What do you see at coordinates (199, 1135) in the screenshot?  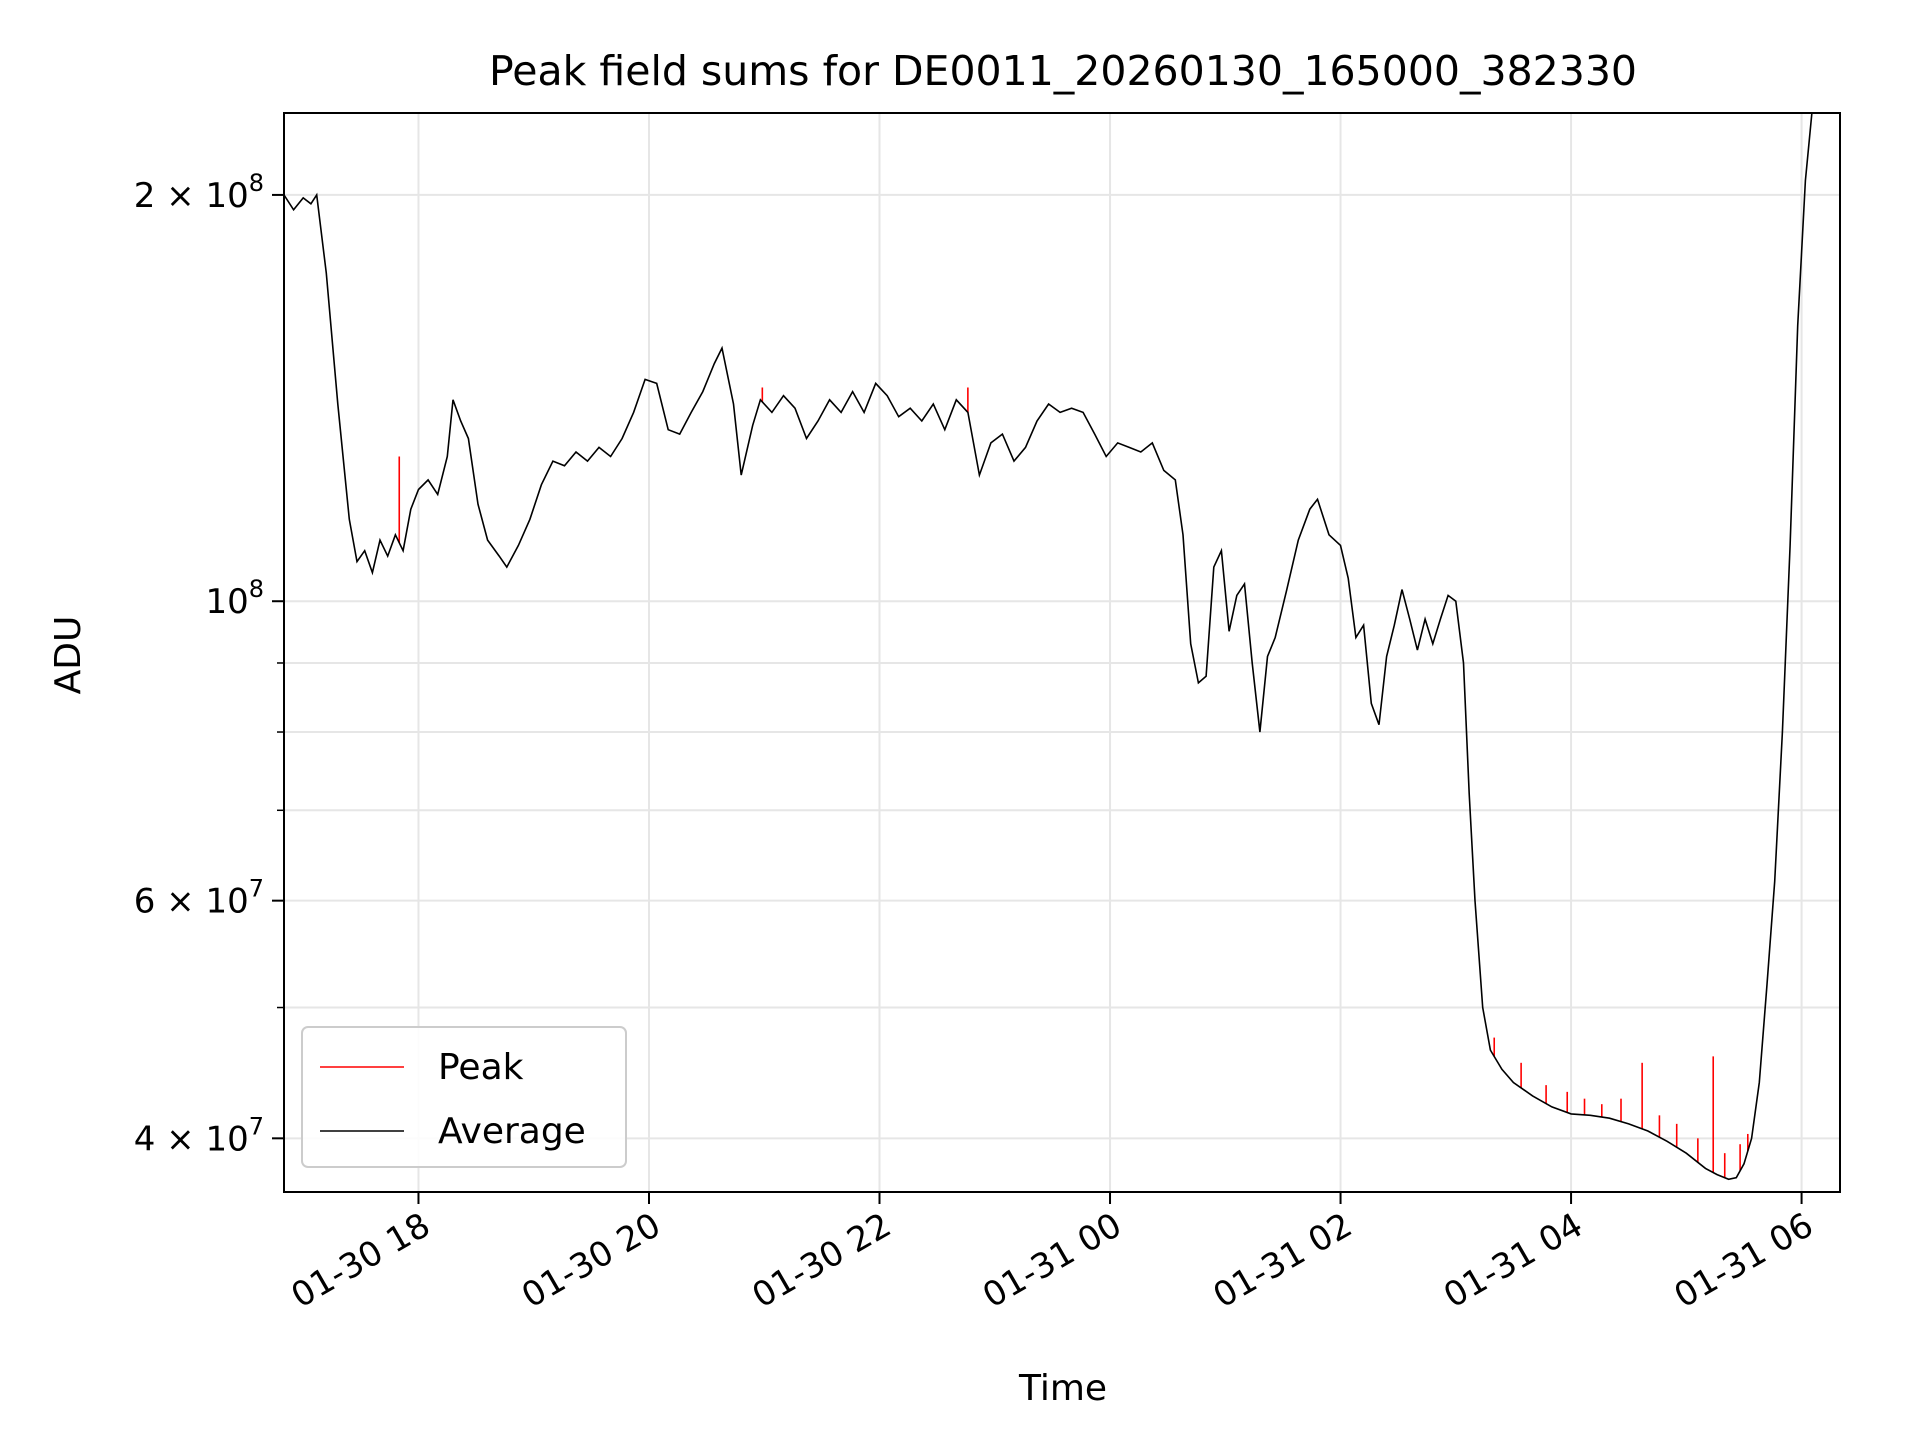 I see `y-tick-label: 4 × 107` at bounding box center [199, 1135].